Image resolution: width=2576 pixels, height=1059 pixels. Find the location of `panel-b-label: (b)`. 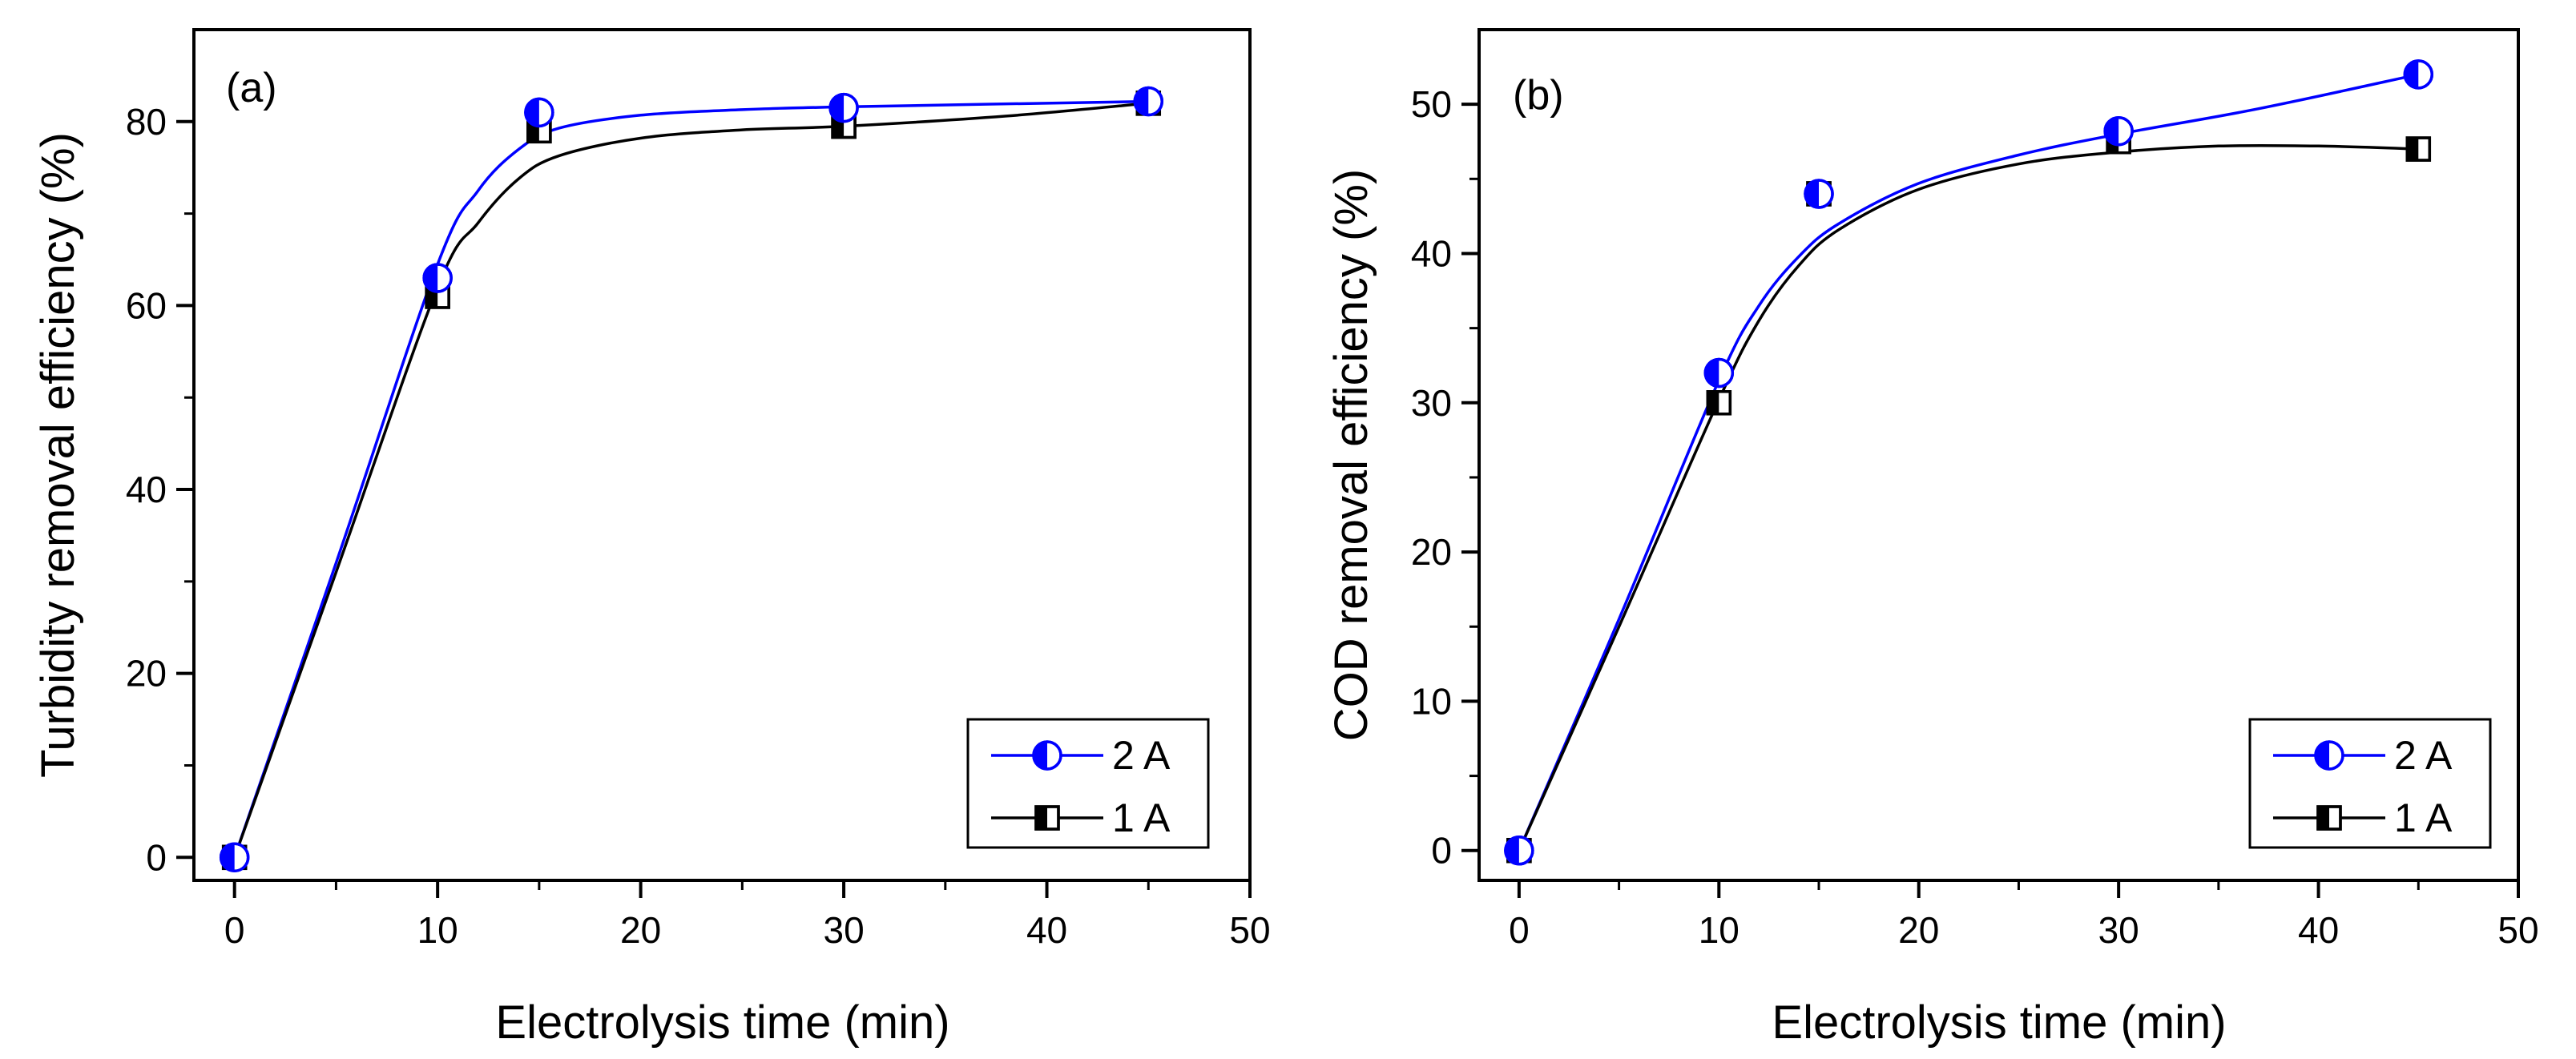

panel-b-label: (b) is located at coordinates (1538, 96).